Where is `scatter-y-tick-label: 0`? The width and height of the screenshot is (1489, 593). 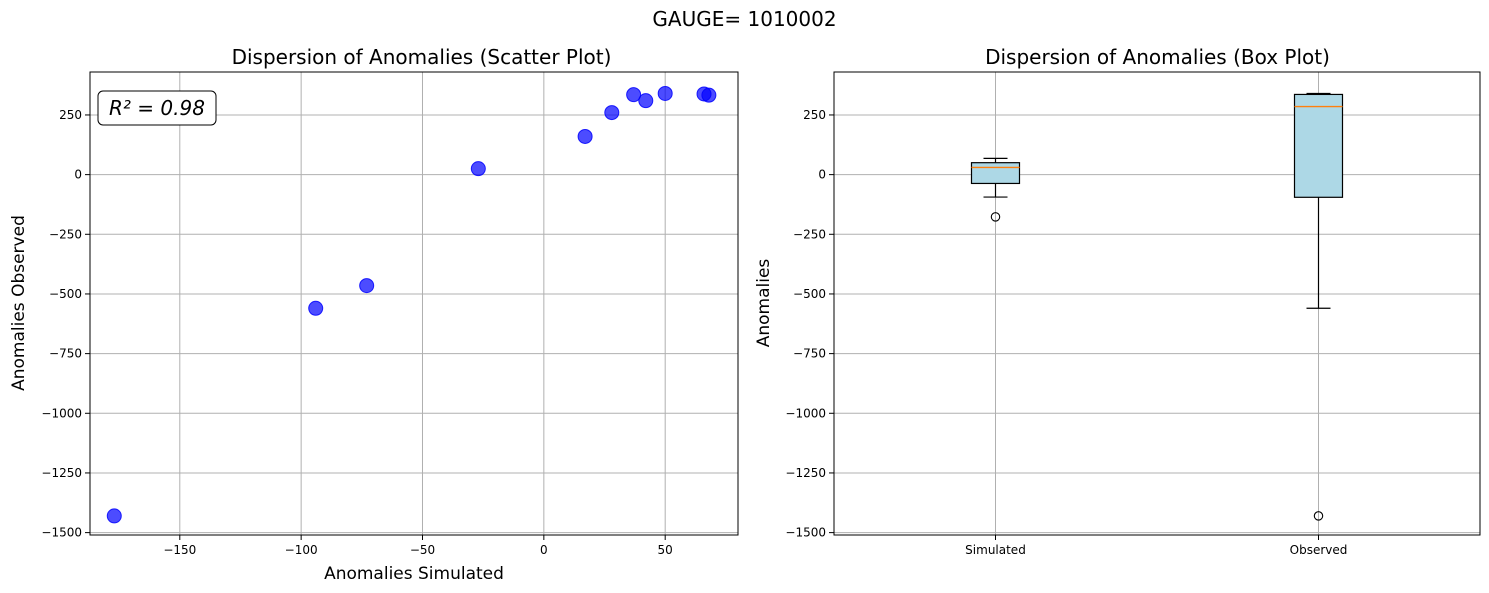
scatter-y-tick-label: 0 is located at coordinates (78, 175).